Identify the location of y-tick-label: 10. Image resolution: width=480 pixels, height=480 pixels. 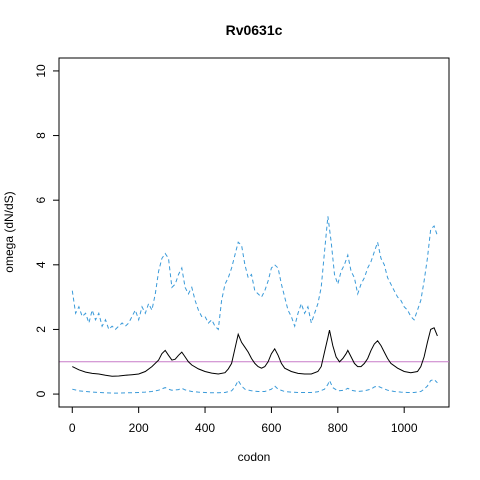
(41, 71).